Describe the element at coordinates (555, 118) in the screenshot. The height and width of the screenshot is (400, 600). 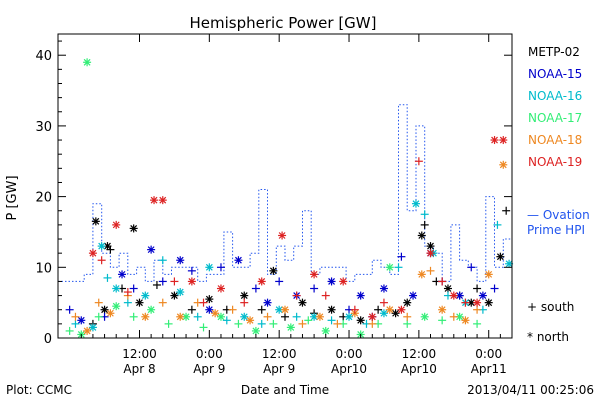
I see `legend-entry-noaa-17: NOAA-17` at that location.